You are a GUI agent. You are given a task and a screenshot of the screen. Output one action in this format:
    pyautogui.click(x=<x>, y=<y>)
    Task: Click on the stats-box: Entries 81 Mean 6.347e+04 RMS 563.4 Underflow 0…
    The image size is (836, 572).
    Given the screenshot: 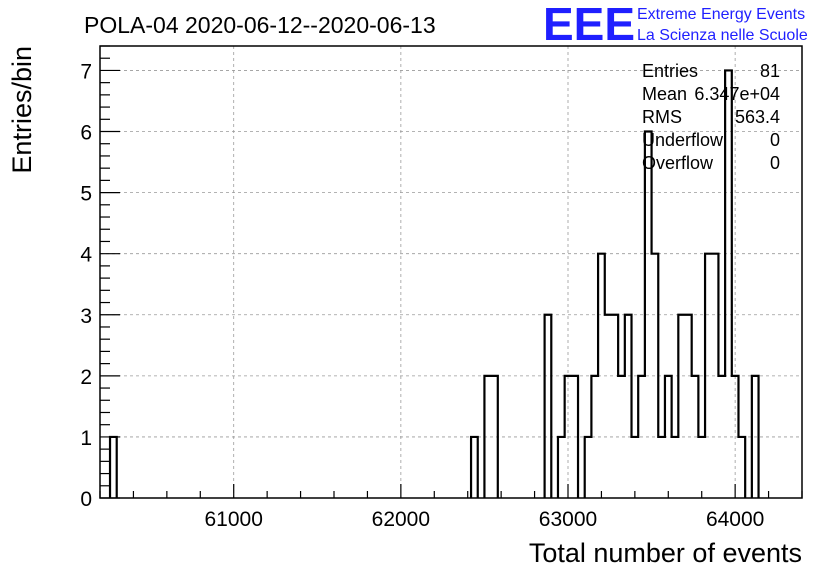 What is the action you would take?
    pyautogui.click(x=711, y=117)
    